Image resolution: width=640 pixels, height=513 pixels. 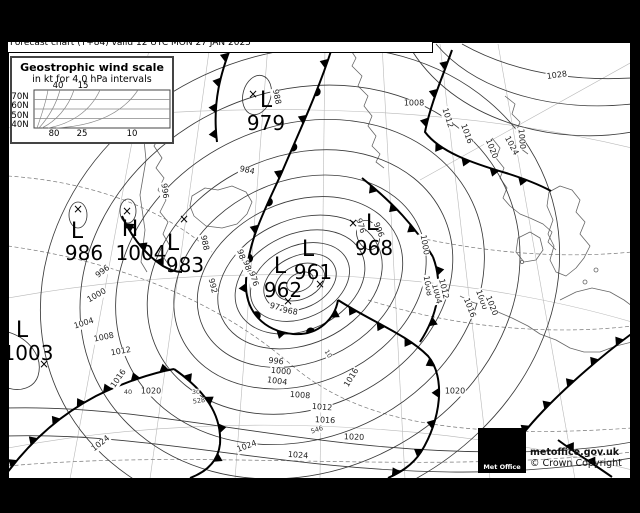 I want to click on pressure-centre-value: 979, so click(x=266, y=123).